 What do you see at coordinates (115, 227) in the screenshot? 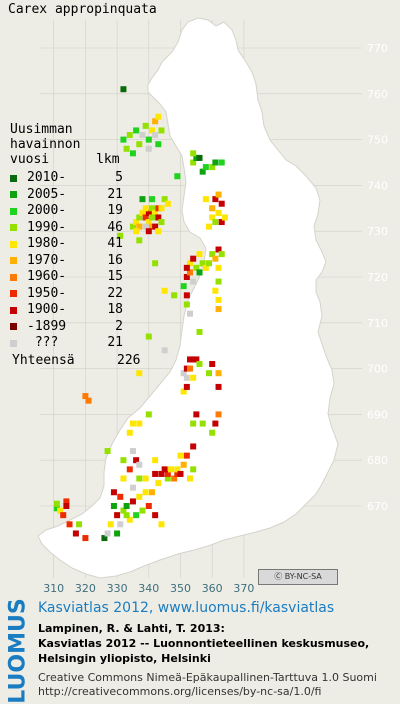
I see `legend-count: 46` at bounding box center [115, 227].